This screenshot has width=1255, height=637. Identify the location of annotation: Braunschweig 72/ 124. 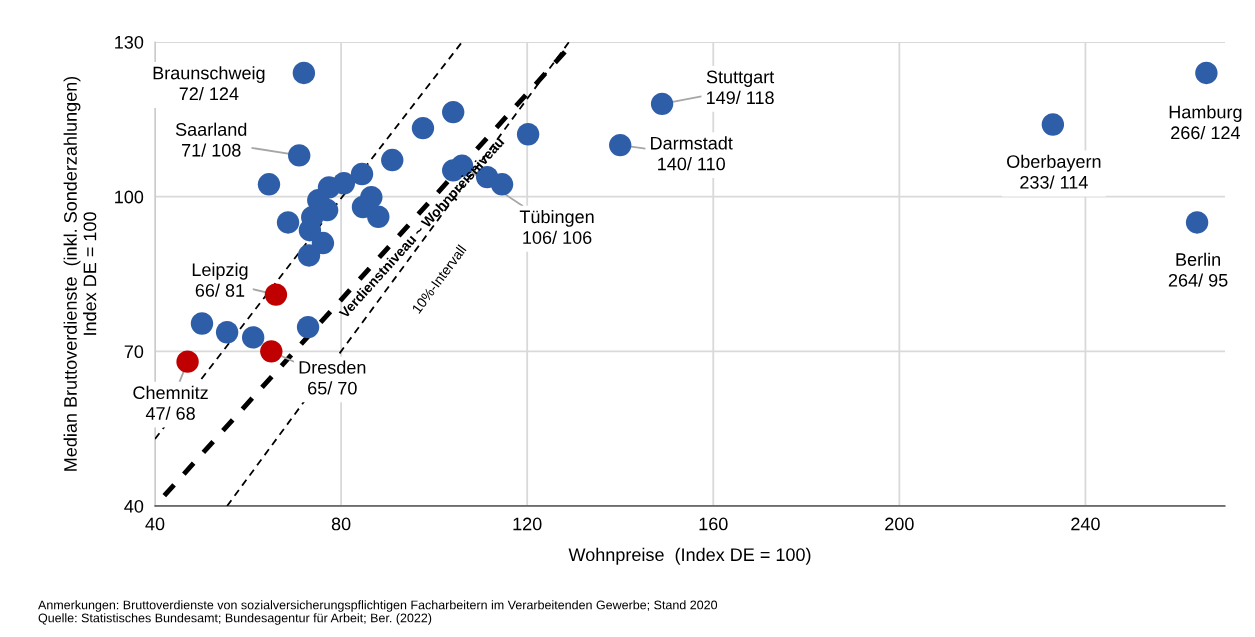
(209, 83).